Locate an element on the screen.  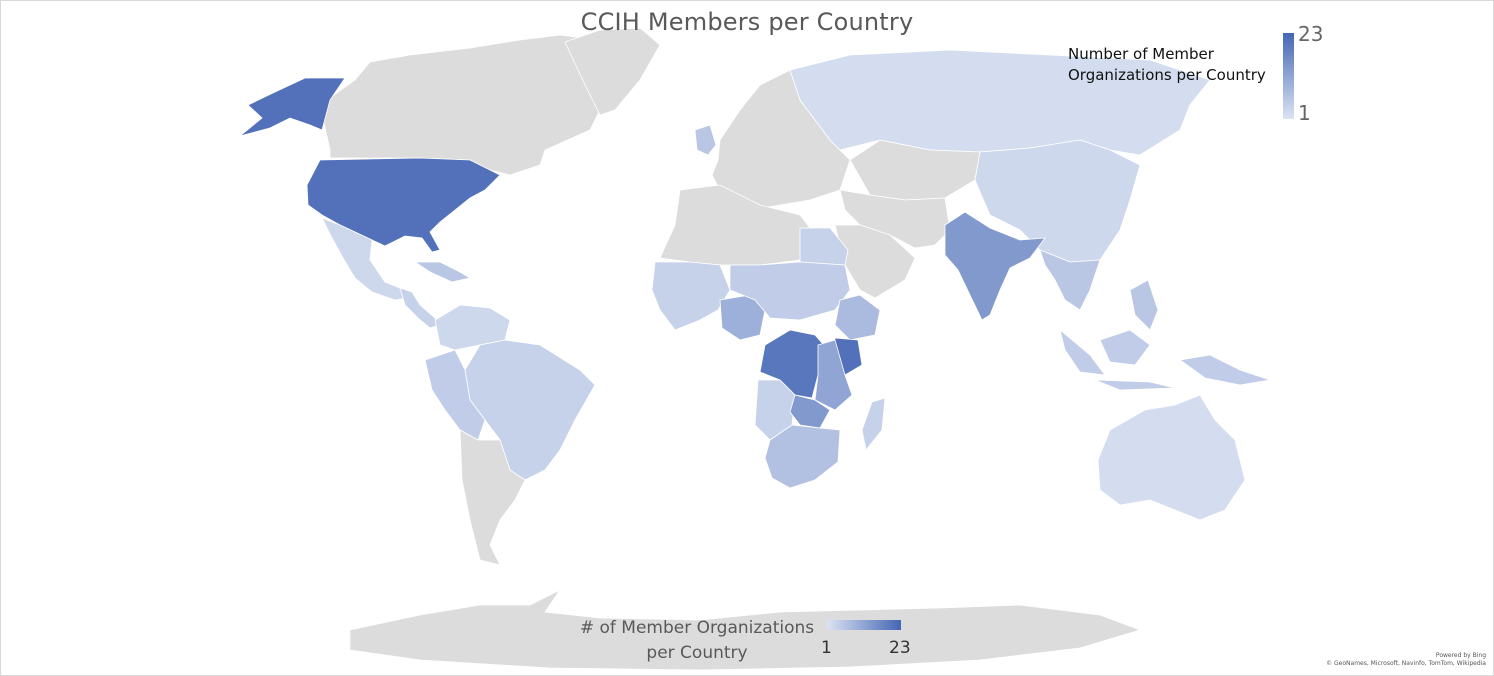
legend-bottom-min: 1 is located at coordinates (826, 648).